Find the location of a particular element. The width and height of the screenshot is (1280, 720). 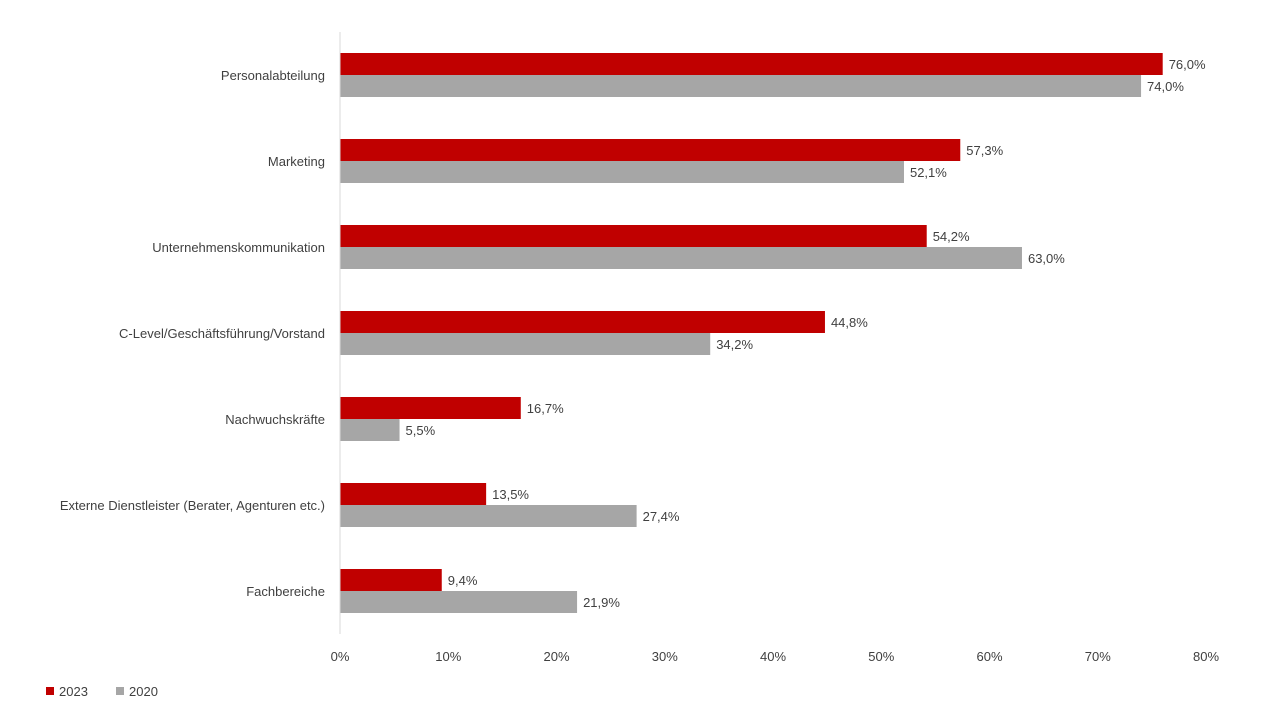

category-label-1: Personalabteilung is located at coordinates (273, 75).